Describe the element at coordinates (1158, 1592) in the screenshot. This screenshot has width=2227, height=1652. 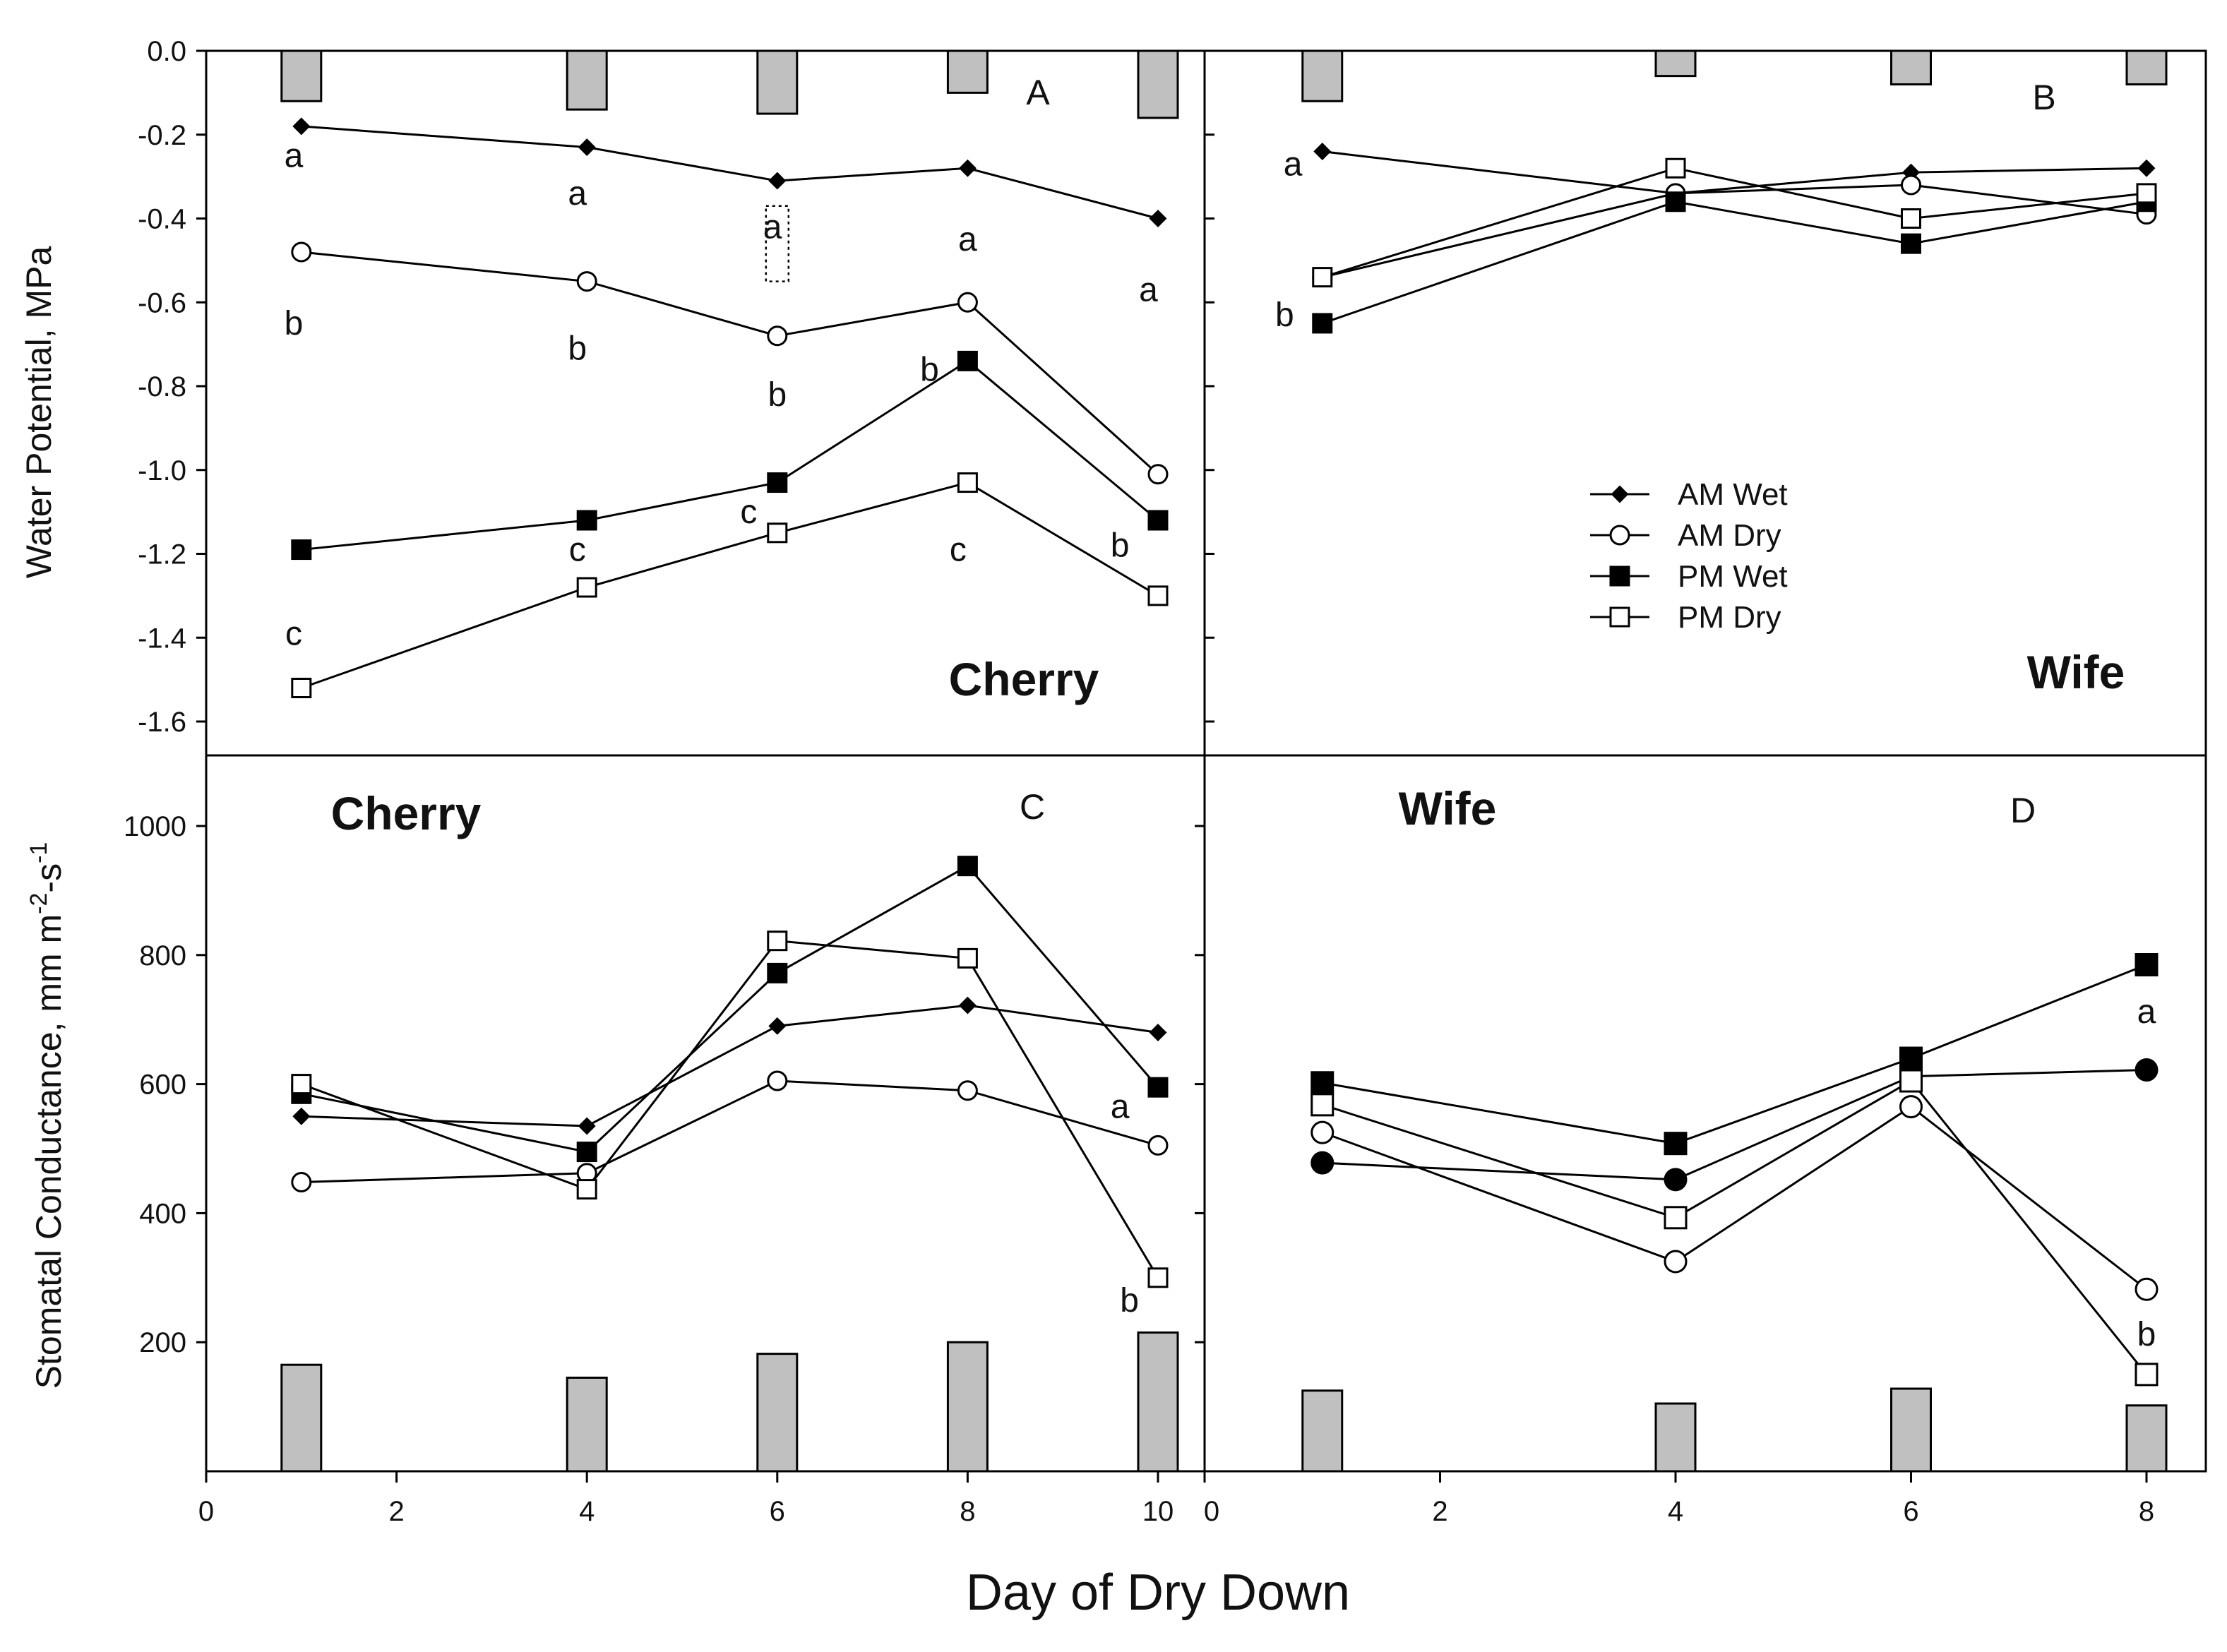
I see `x-axis-label: Day of Dry Down` at that location.